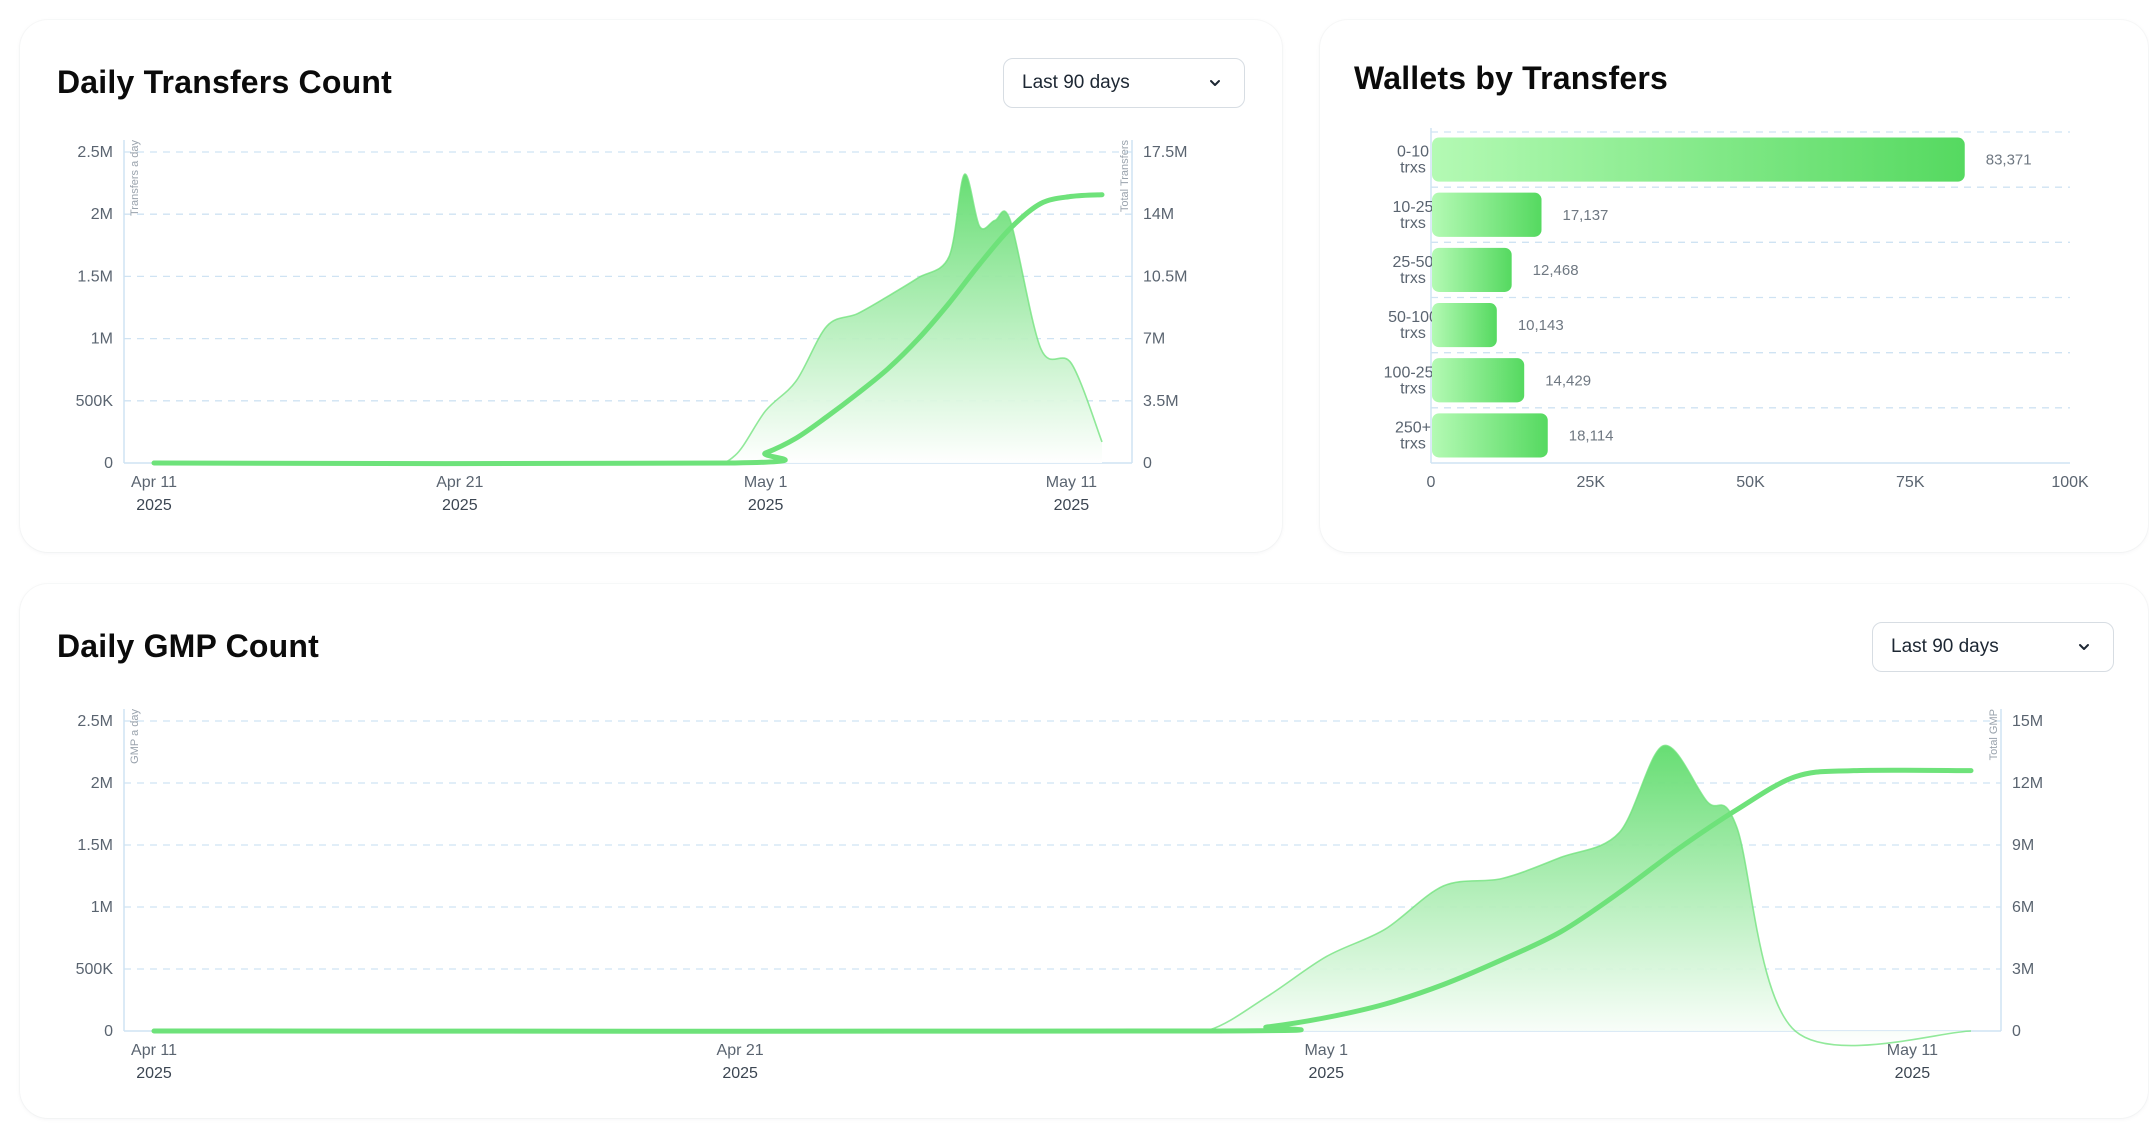  I want to click on bar-category-label: 250+ trxs, so click(1413, 435).